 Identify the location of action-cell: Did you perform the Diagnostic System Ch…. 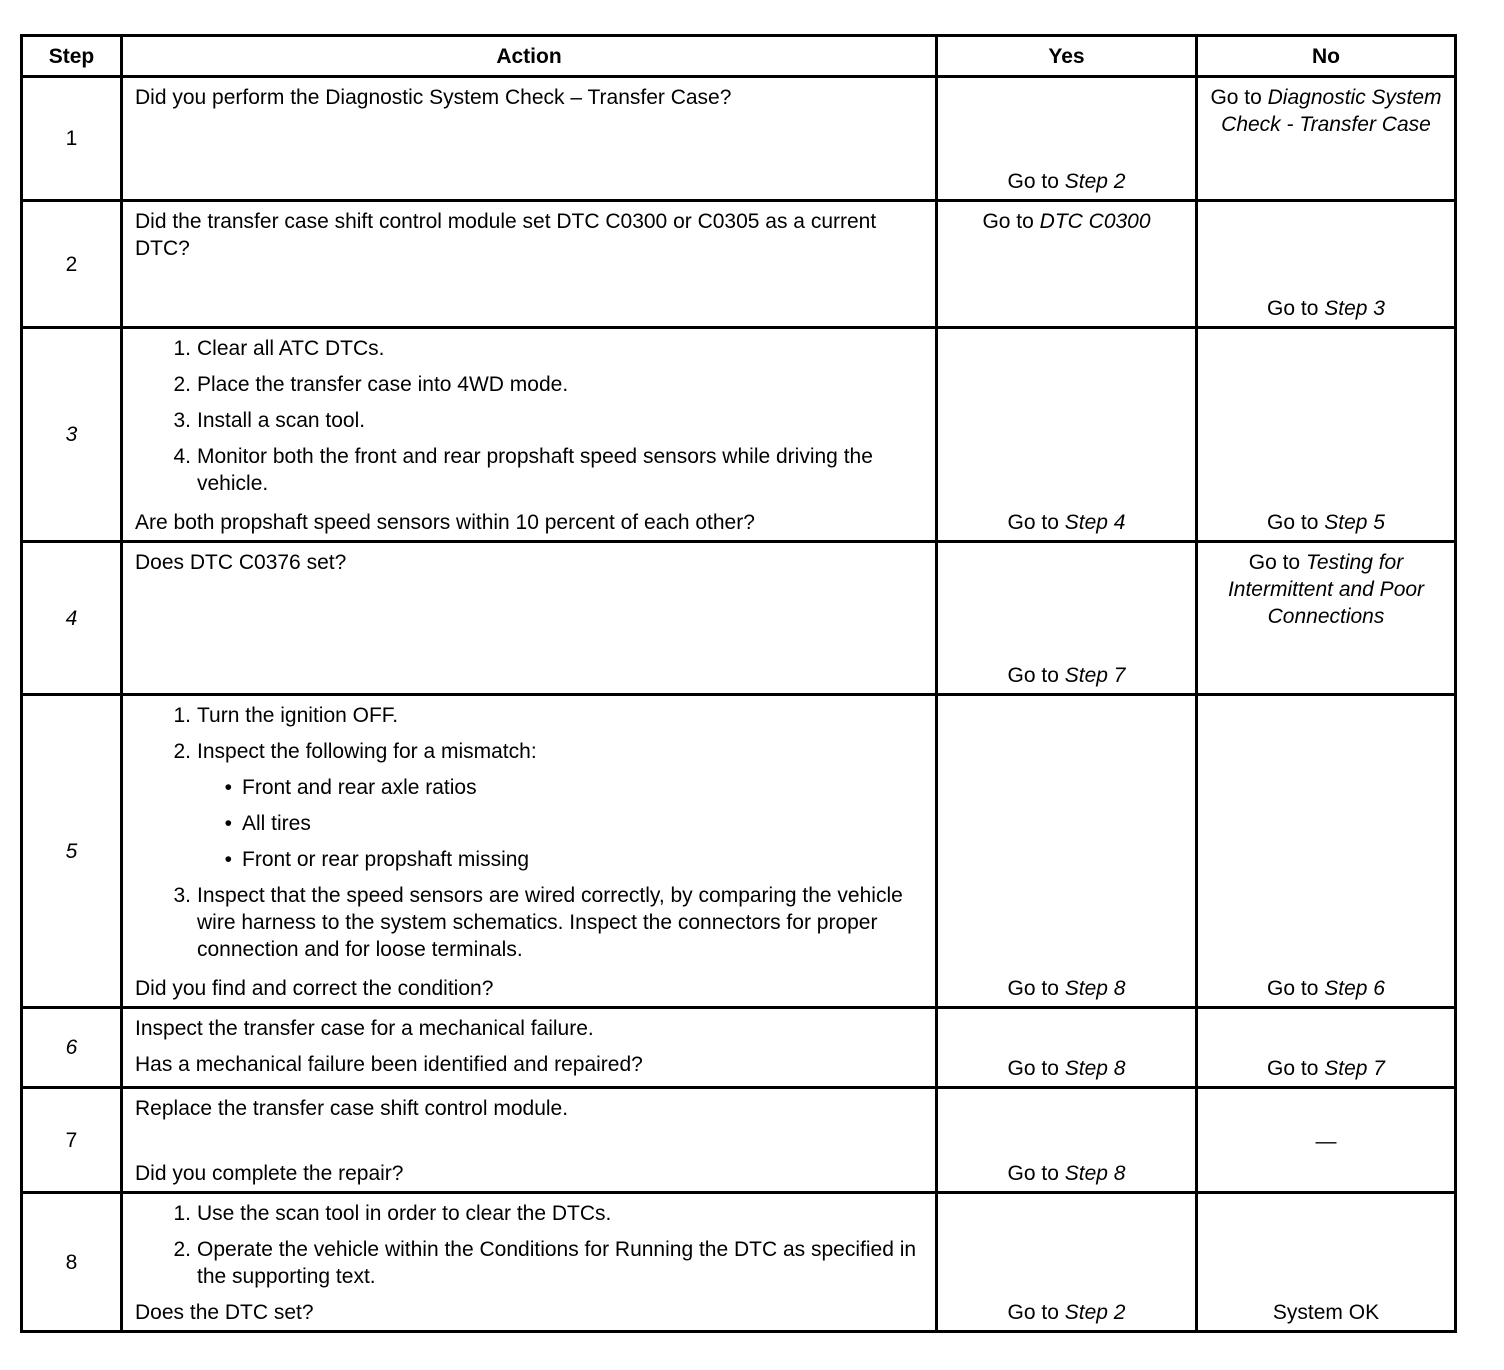
(530, 138).